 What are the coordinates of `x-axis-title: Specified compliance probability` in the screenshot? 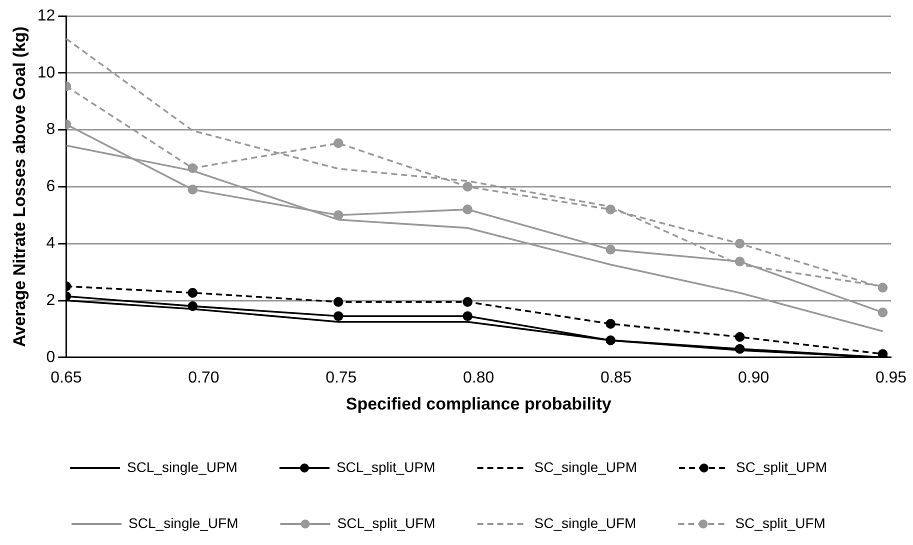 It's located at (479, 404).